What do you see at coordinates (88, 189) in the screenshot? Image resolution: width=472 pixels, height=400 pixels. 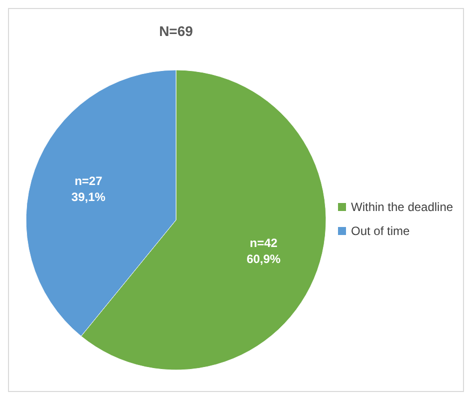 I see `data-label: n=27 39,1%` at bounding box center [88, 189].